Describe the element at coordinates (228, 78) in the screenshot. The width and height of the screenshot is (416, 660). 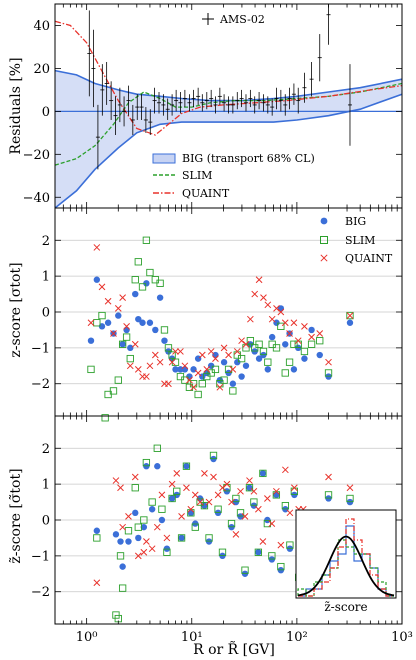
I see `quaint-curve` at that location.